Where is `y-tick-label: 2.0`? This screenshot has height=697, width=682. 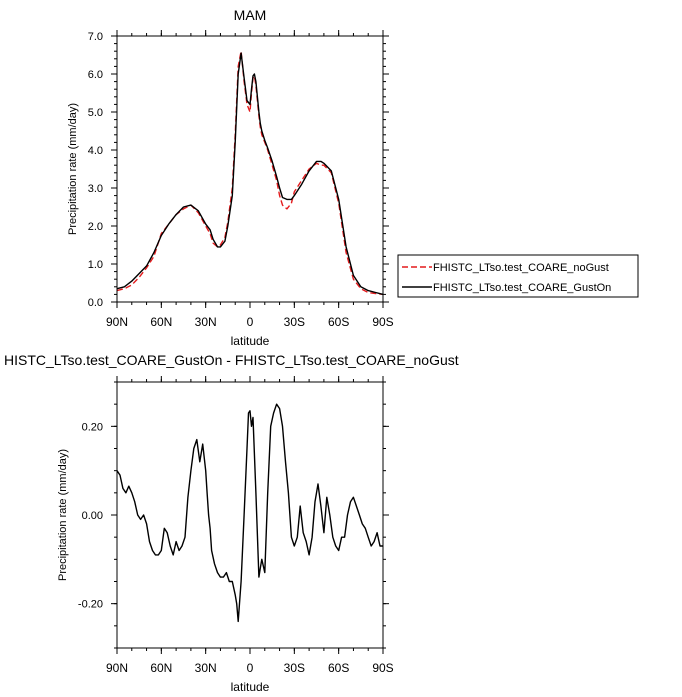 y-tick-label: 2.0 is located at coordinates (95, 227).